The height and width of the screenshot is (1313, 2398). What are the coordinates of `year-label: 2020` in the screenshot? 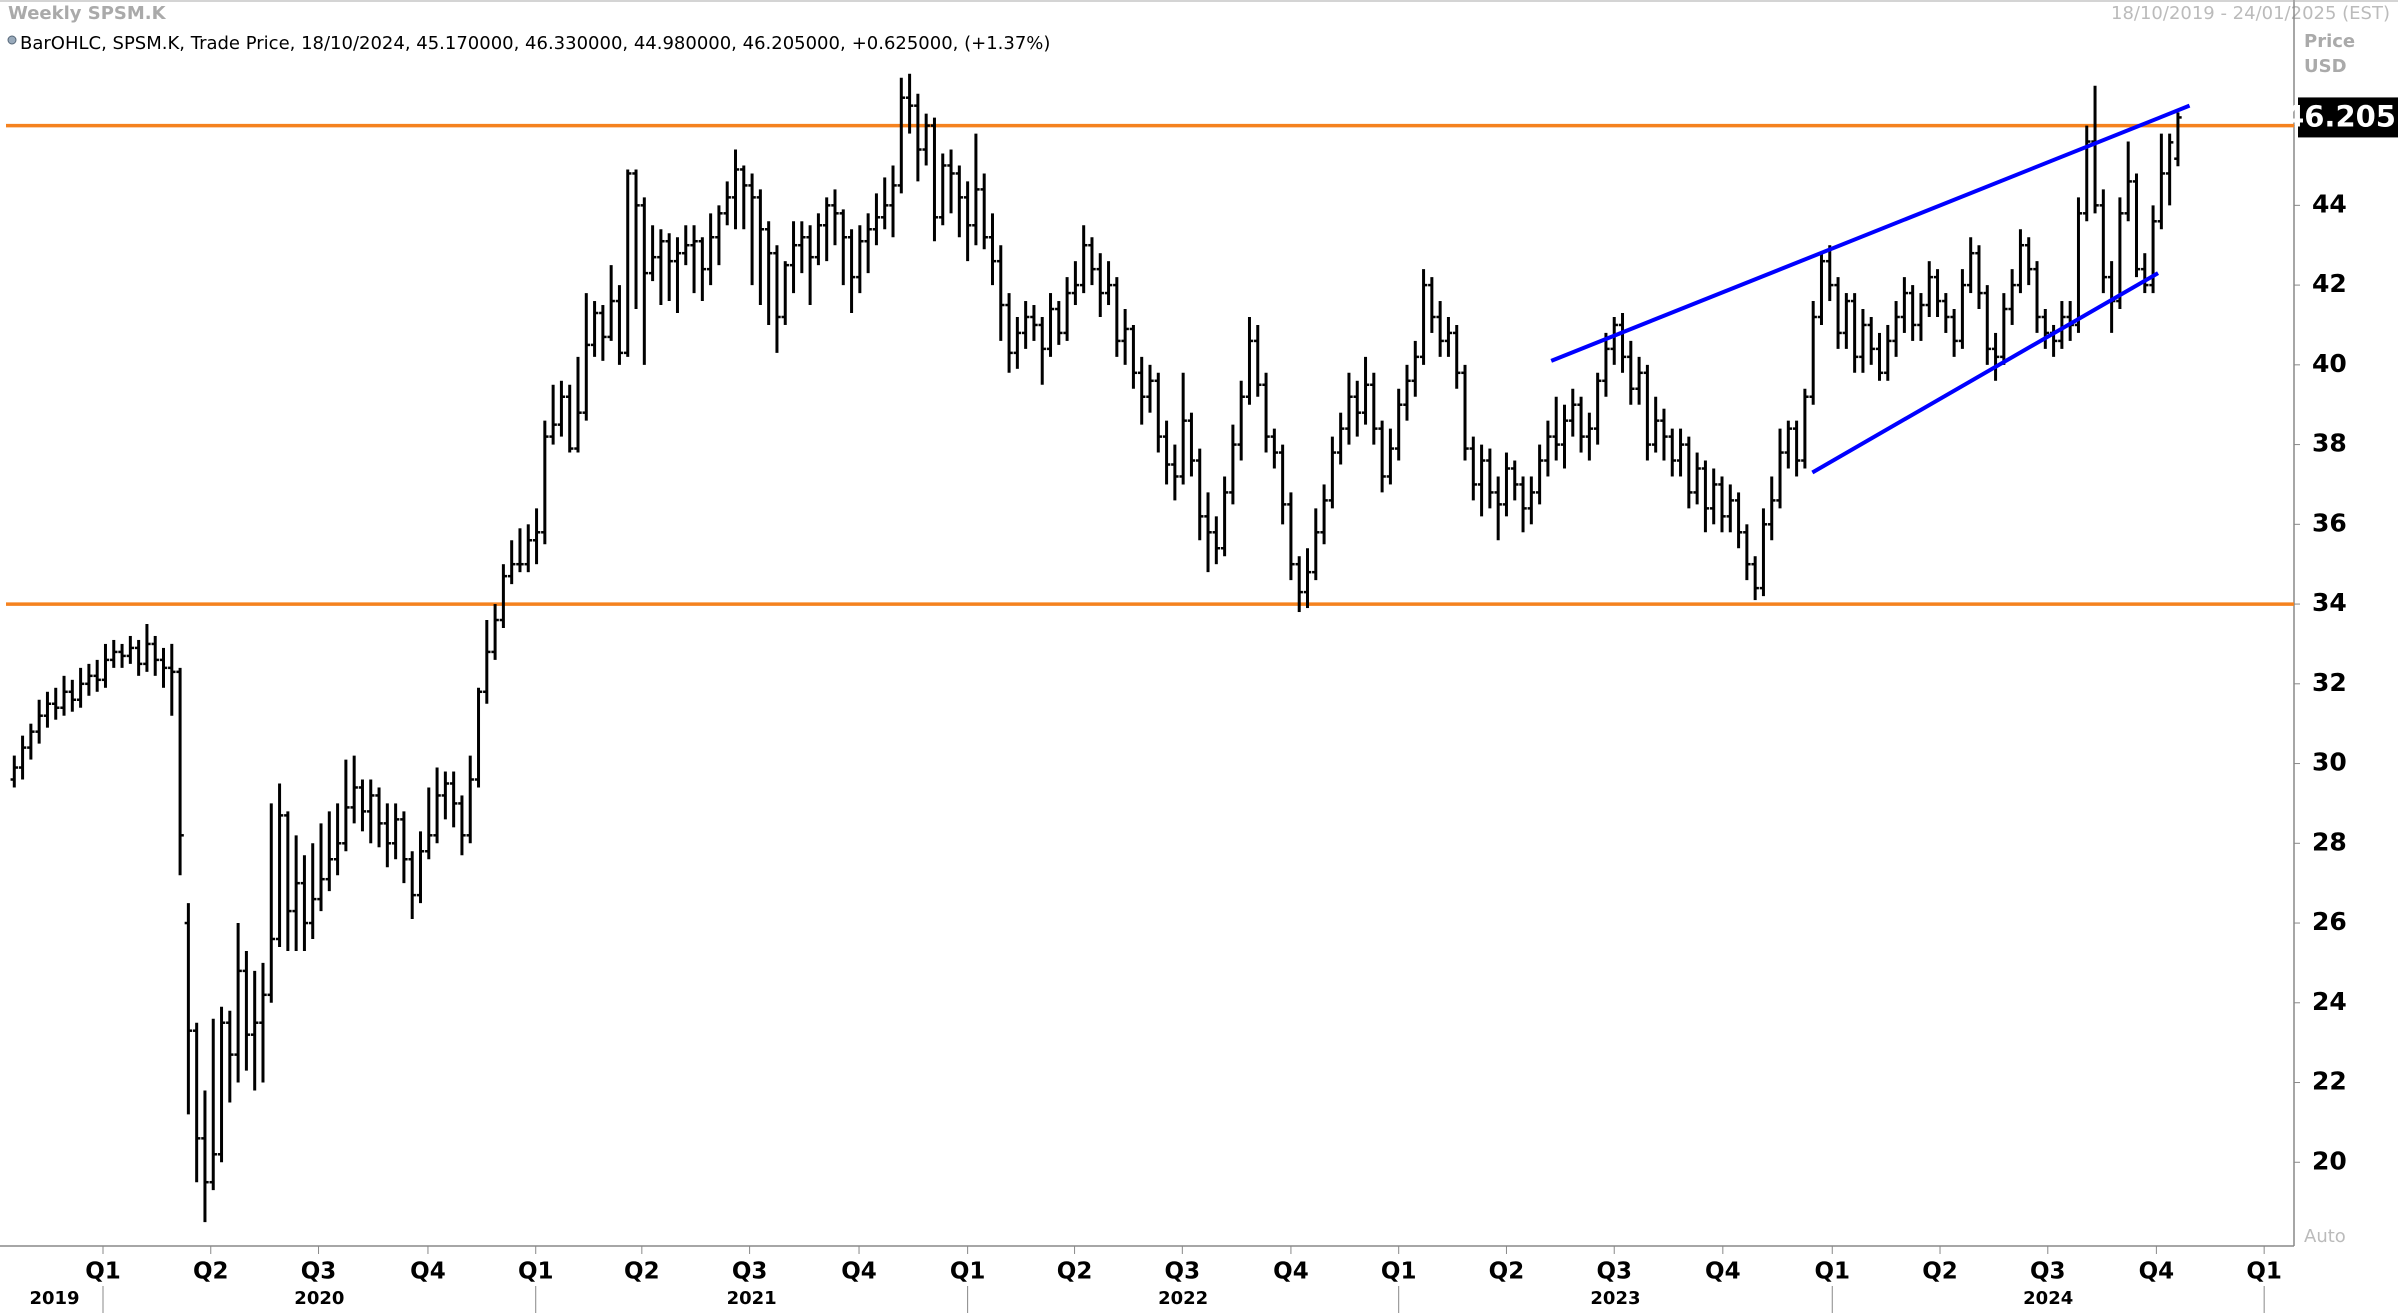 It's located at (319, 1298).